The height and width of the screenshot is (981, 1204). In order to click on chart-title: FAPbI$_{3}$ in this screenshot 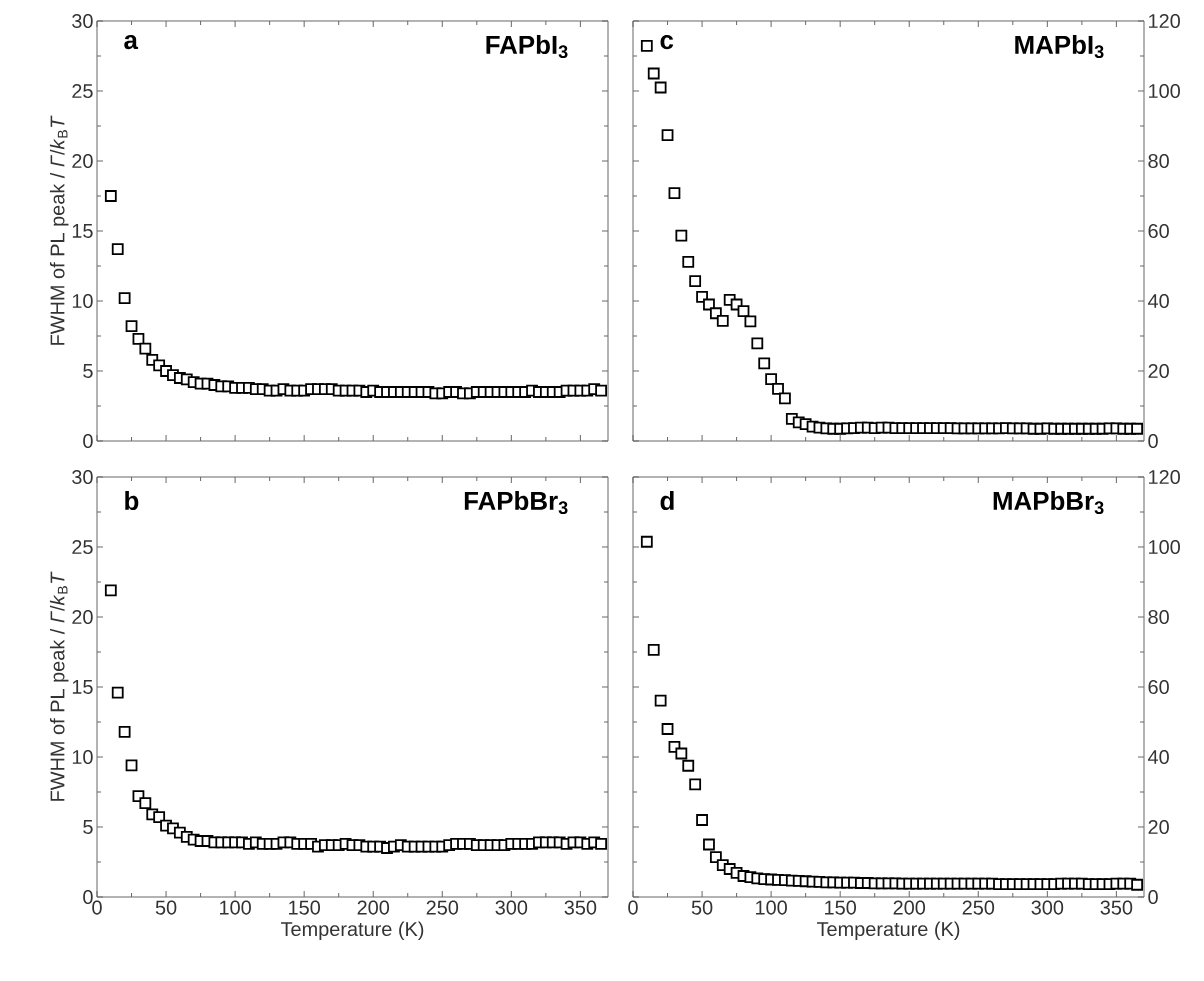, I will do `click(527, 47)`.